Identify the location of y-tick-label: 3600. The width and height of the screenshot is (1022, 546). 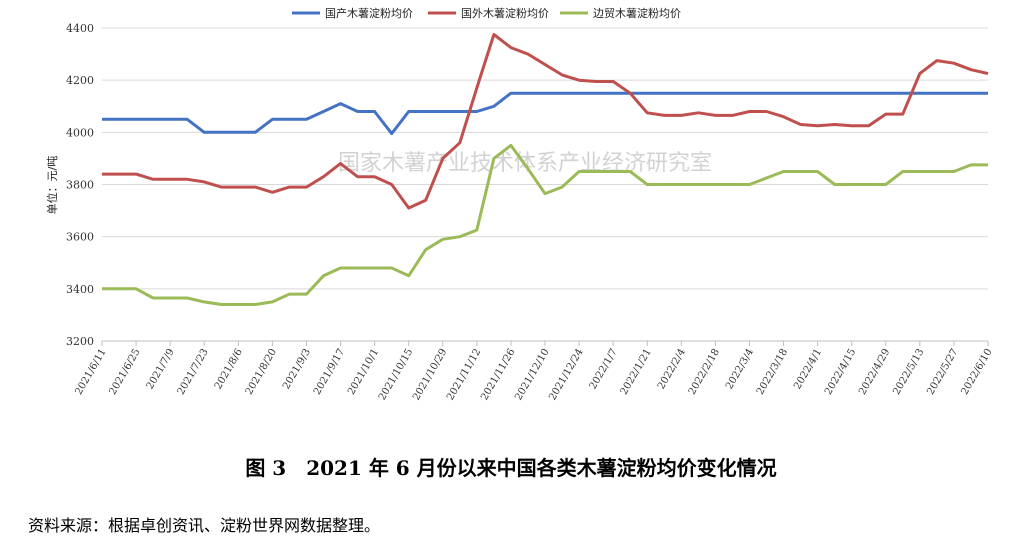
(80, 237).